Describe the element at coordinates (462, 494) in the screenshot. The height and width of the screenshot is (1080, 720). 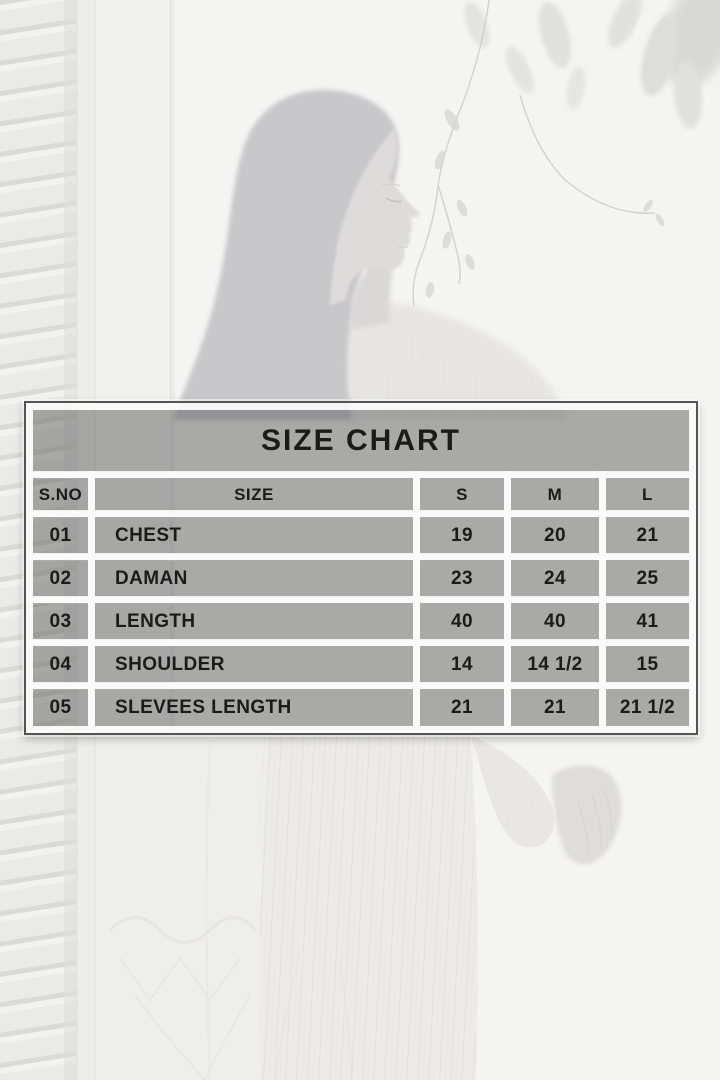
I see `col-header-s: S` at that location.